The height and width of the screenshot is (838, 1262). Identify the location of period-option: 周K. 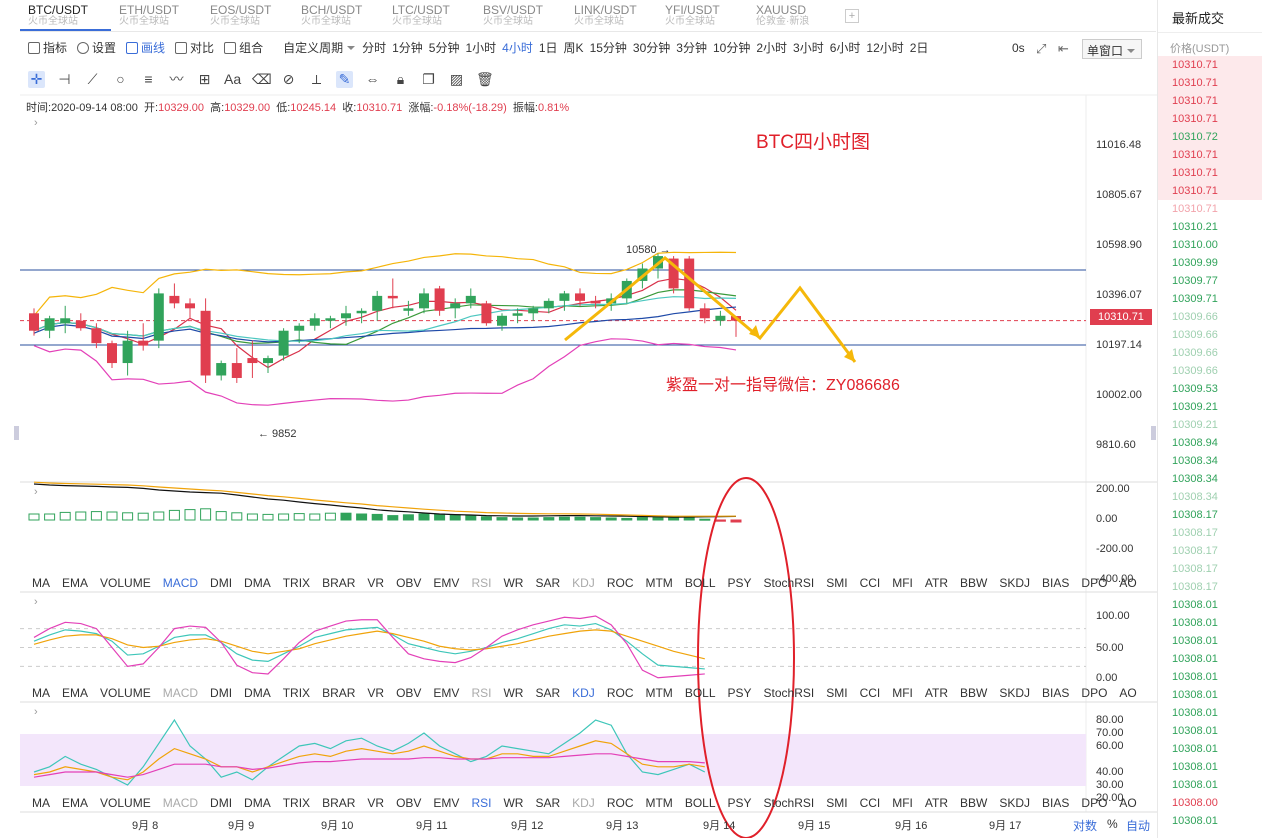
(573, 47).